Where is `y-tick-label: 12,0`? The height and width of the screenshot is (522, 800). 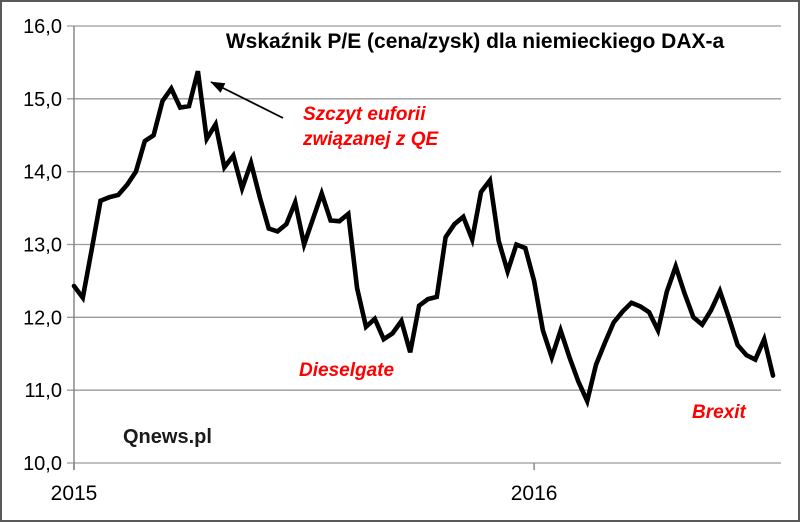
y-tick-label: 12,0 is located at coordinates (42, 318).